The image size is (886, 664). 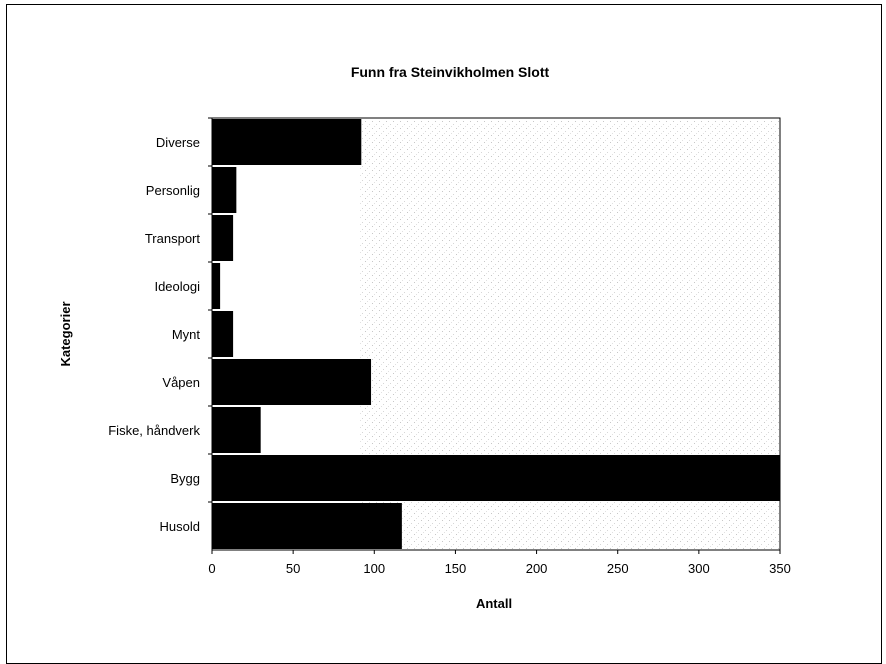 I want to click on x-tick-label: 150, so click(x=456, y=568).